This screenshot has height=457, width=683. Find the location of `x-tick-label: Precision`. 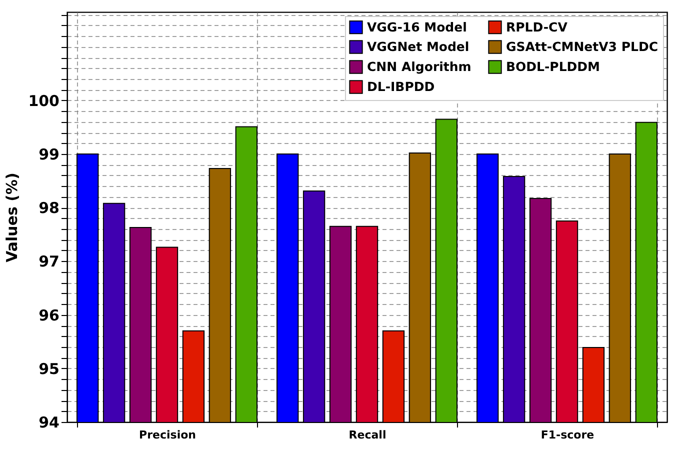

x-tick-label: Precision is located at coordinates (167, 435).